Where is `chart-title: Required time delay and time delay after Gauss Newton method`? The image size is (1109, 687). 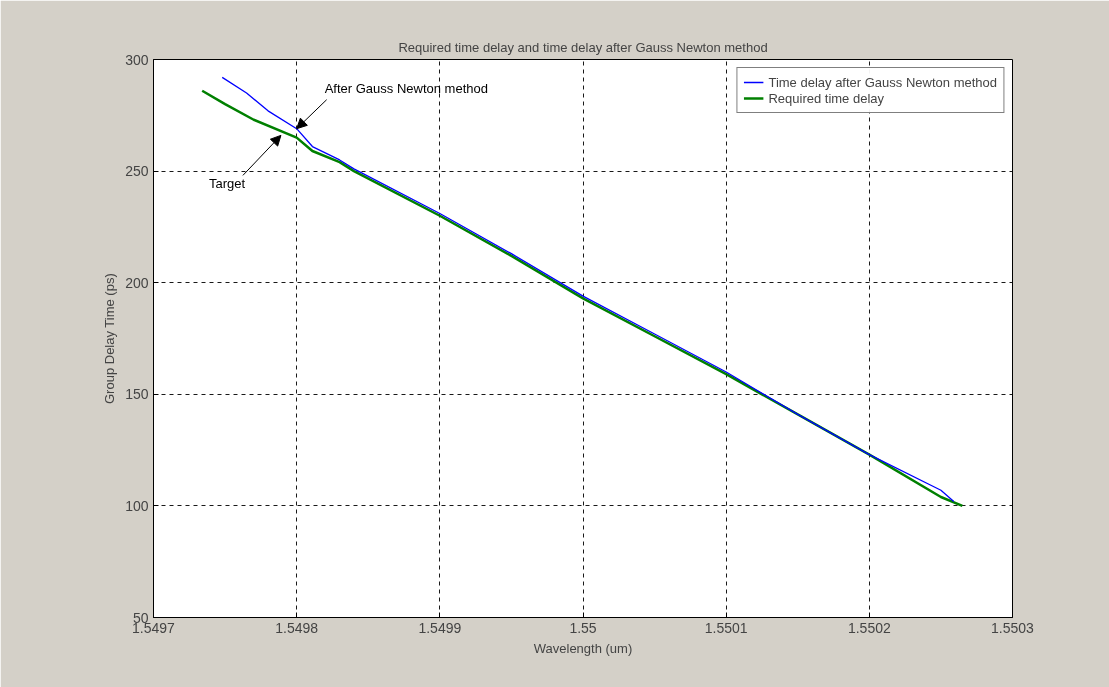
chart-title: Required time delay and time delay after Gauss Newton method is located at coordinates (583, 47).